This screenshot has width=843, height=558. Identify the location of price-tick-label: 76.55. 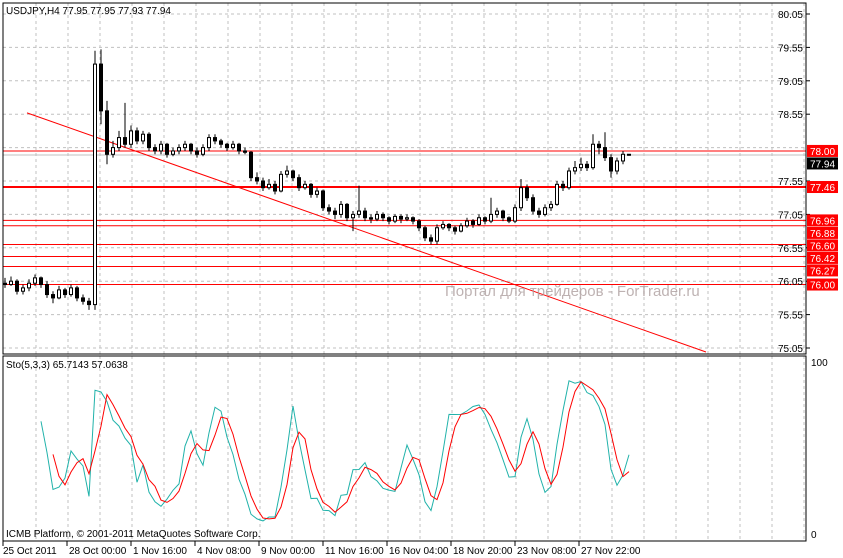
(790, 249).